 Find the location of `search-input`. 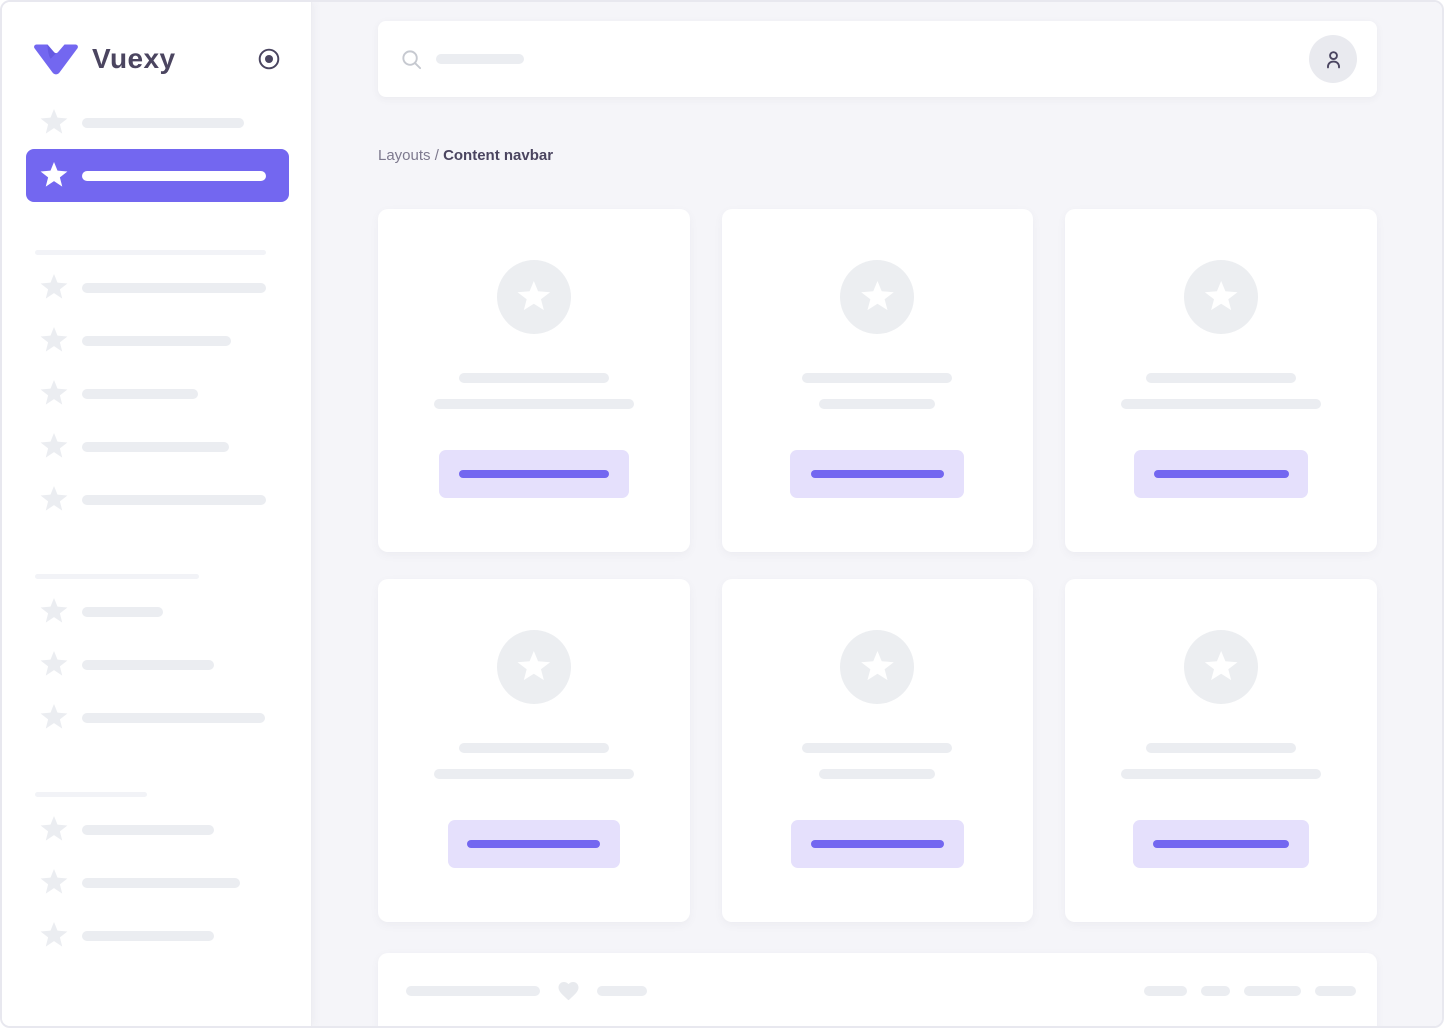

search-input is located at coordinates (854, 59).